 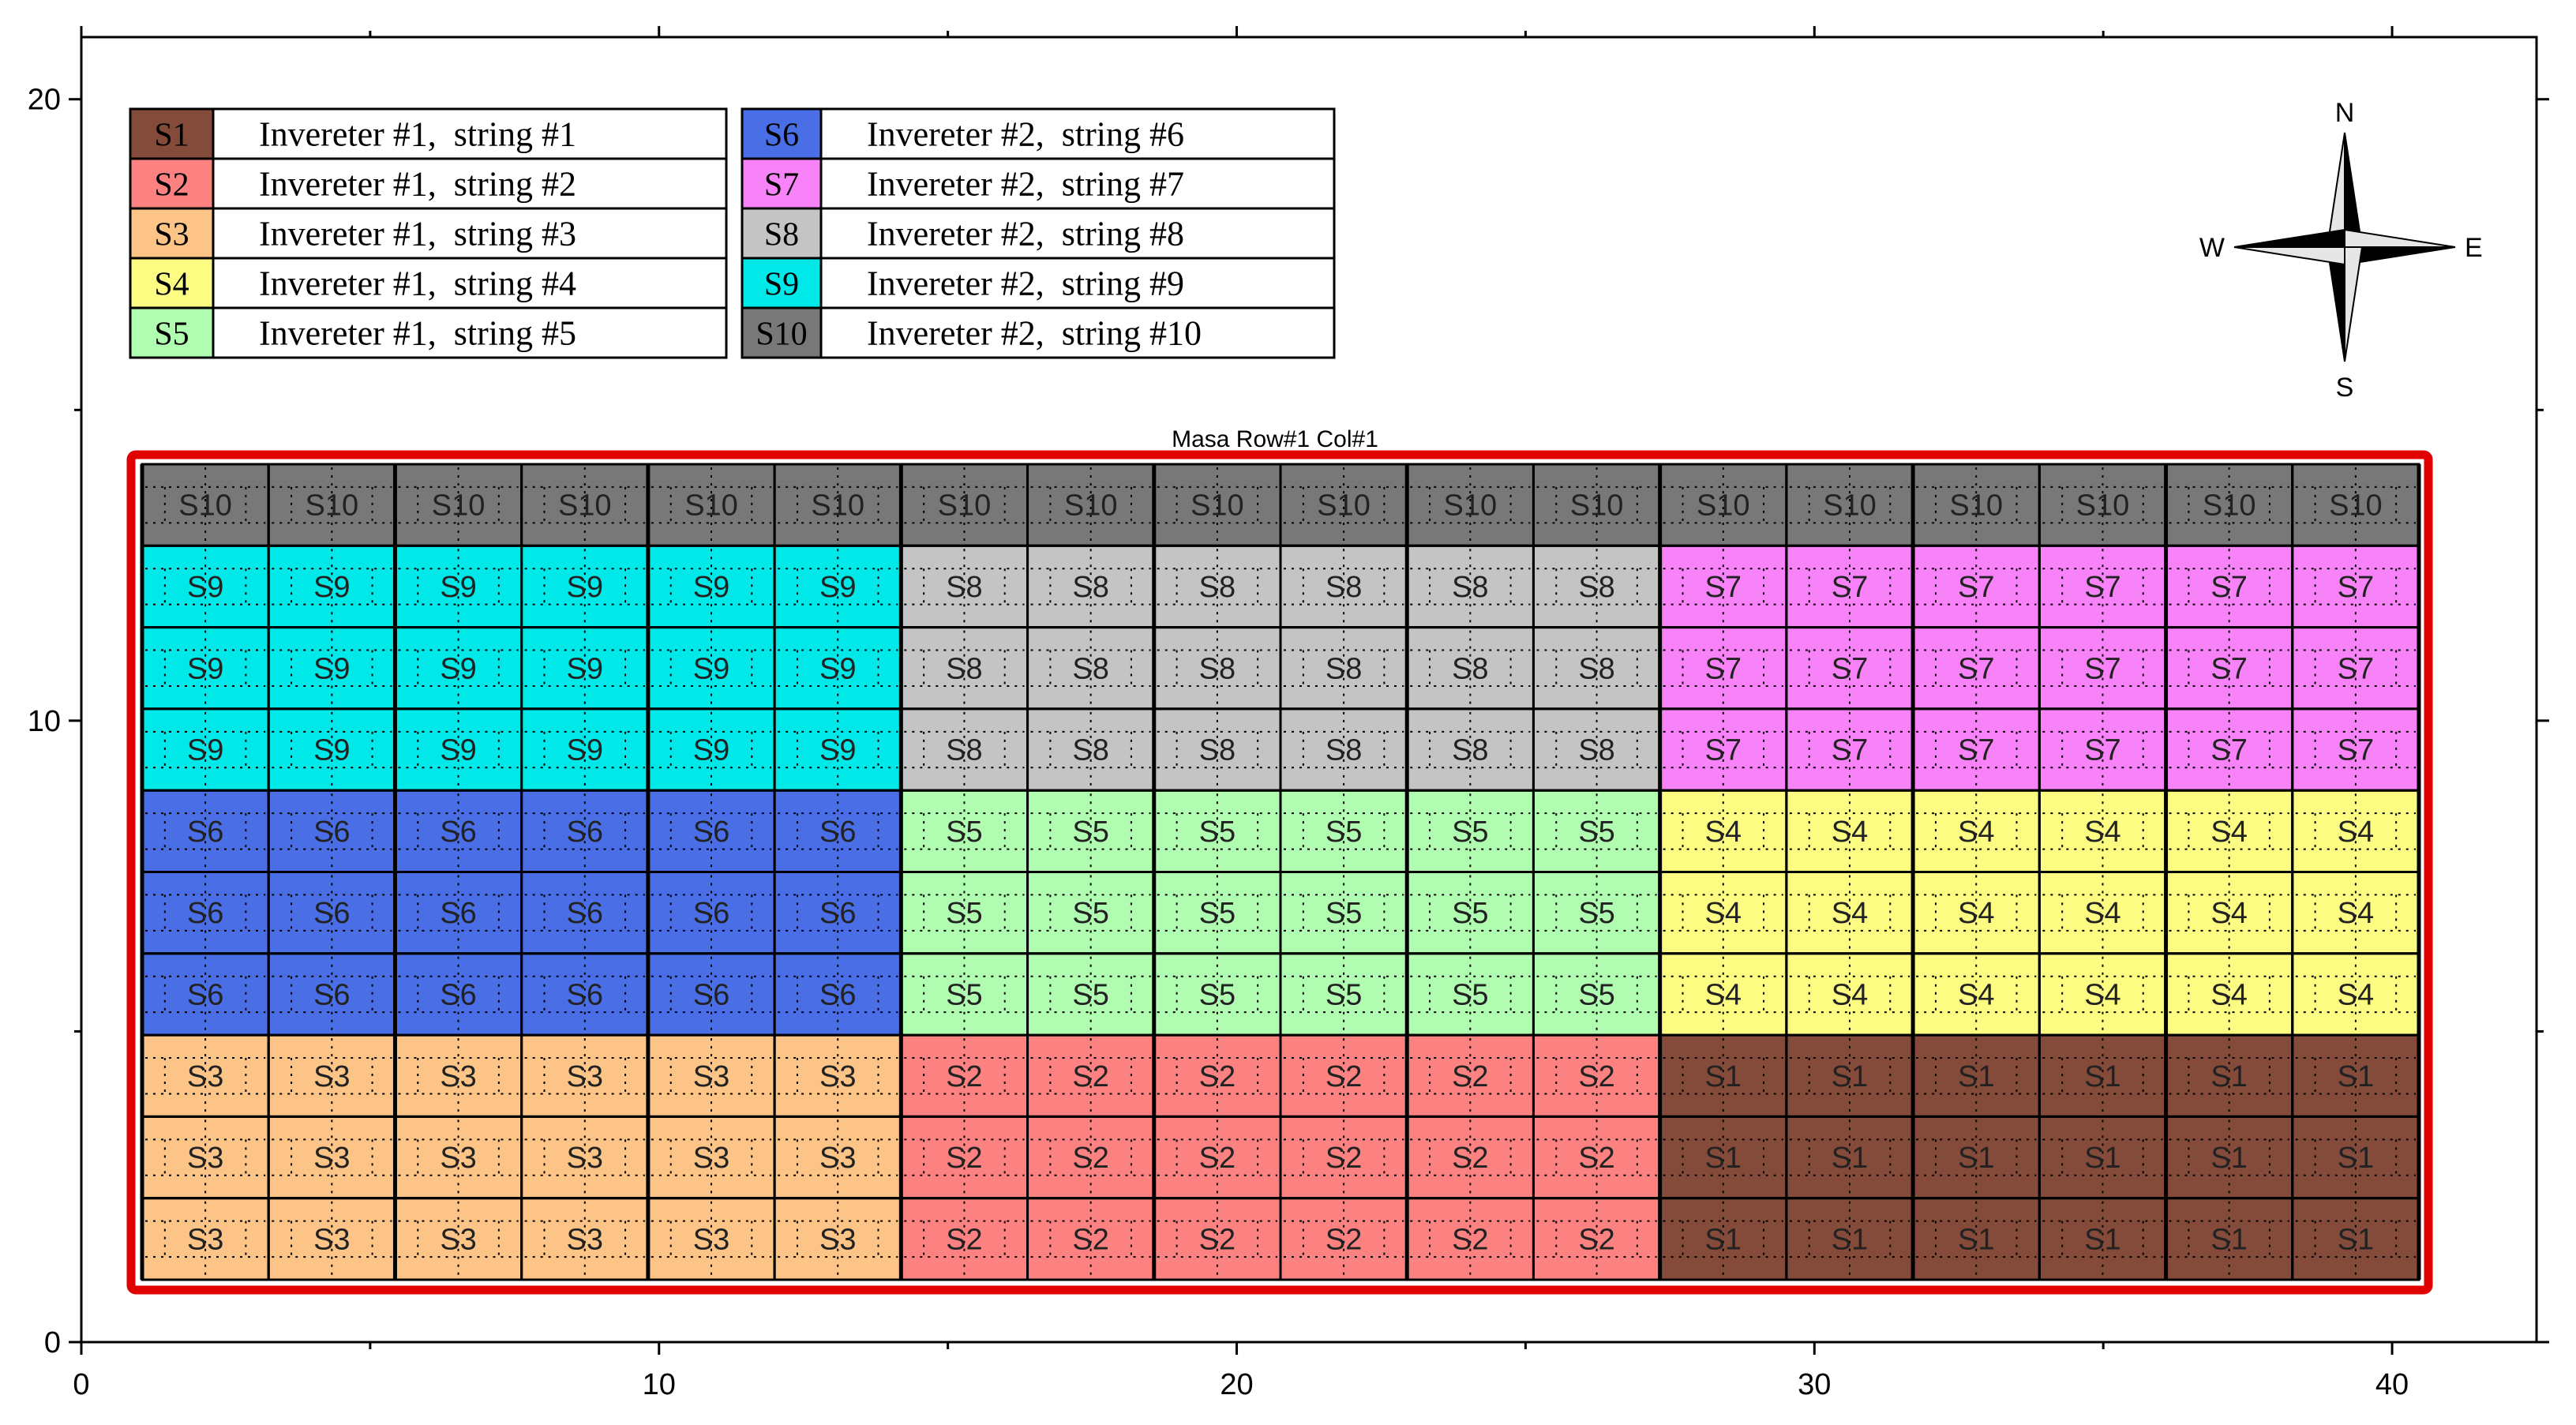 I want to click on legend-code: S1, so click(x=171, y=136).